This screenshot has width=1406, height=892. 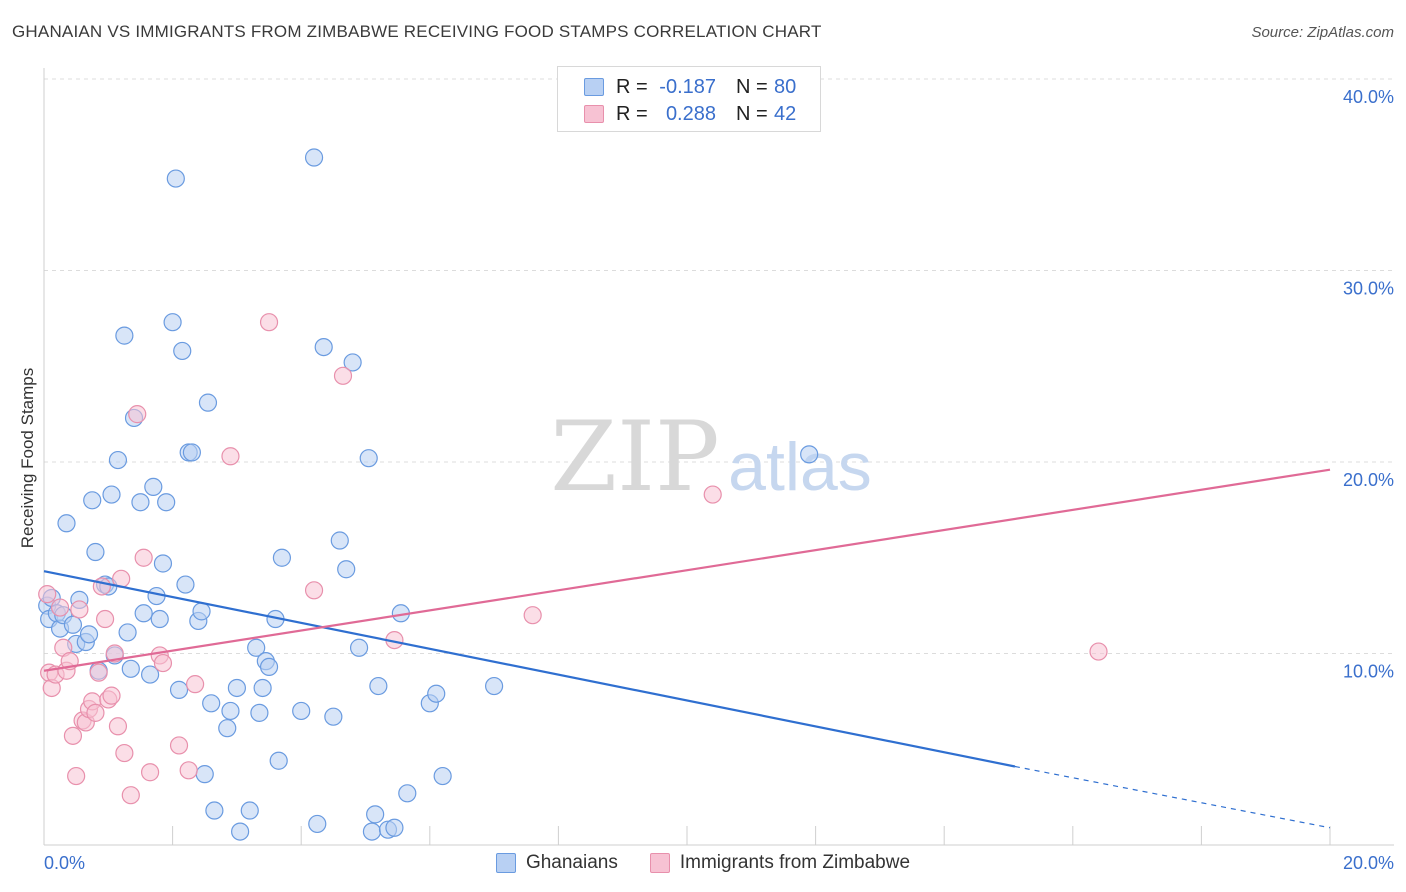 I want to click on legend-item-ghanaians: Ghanaians, so click(x=556, y=863).